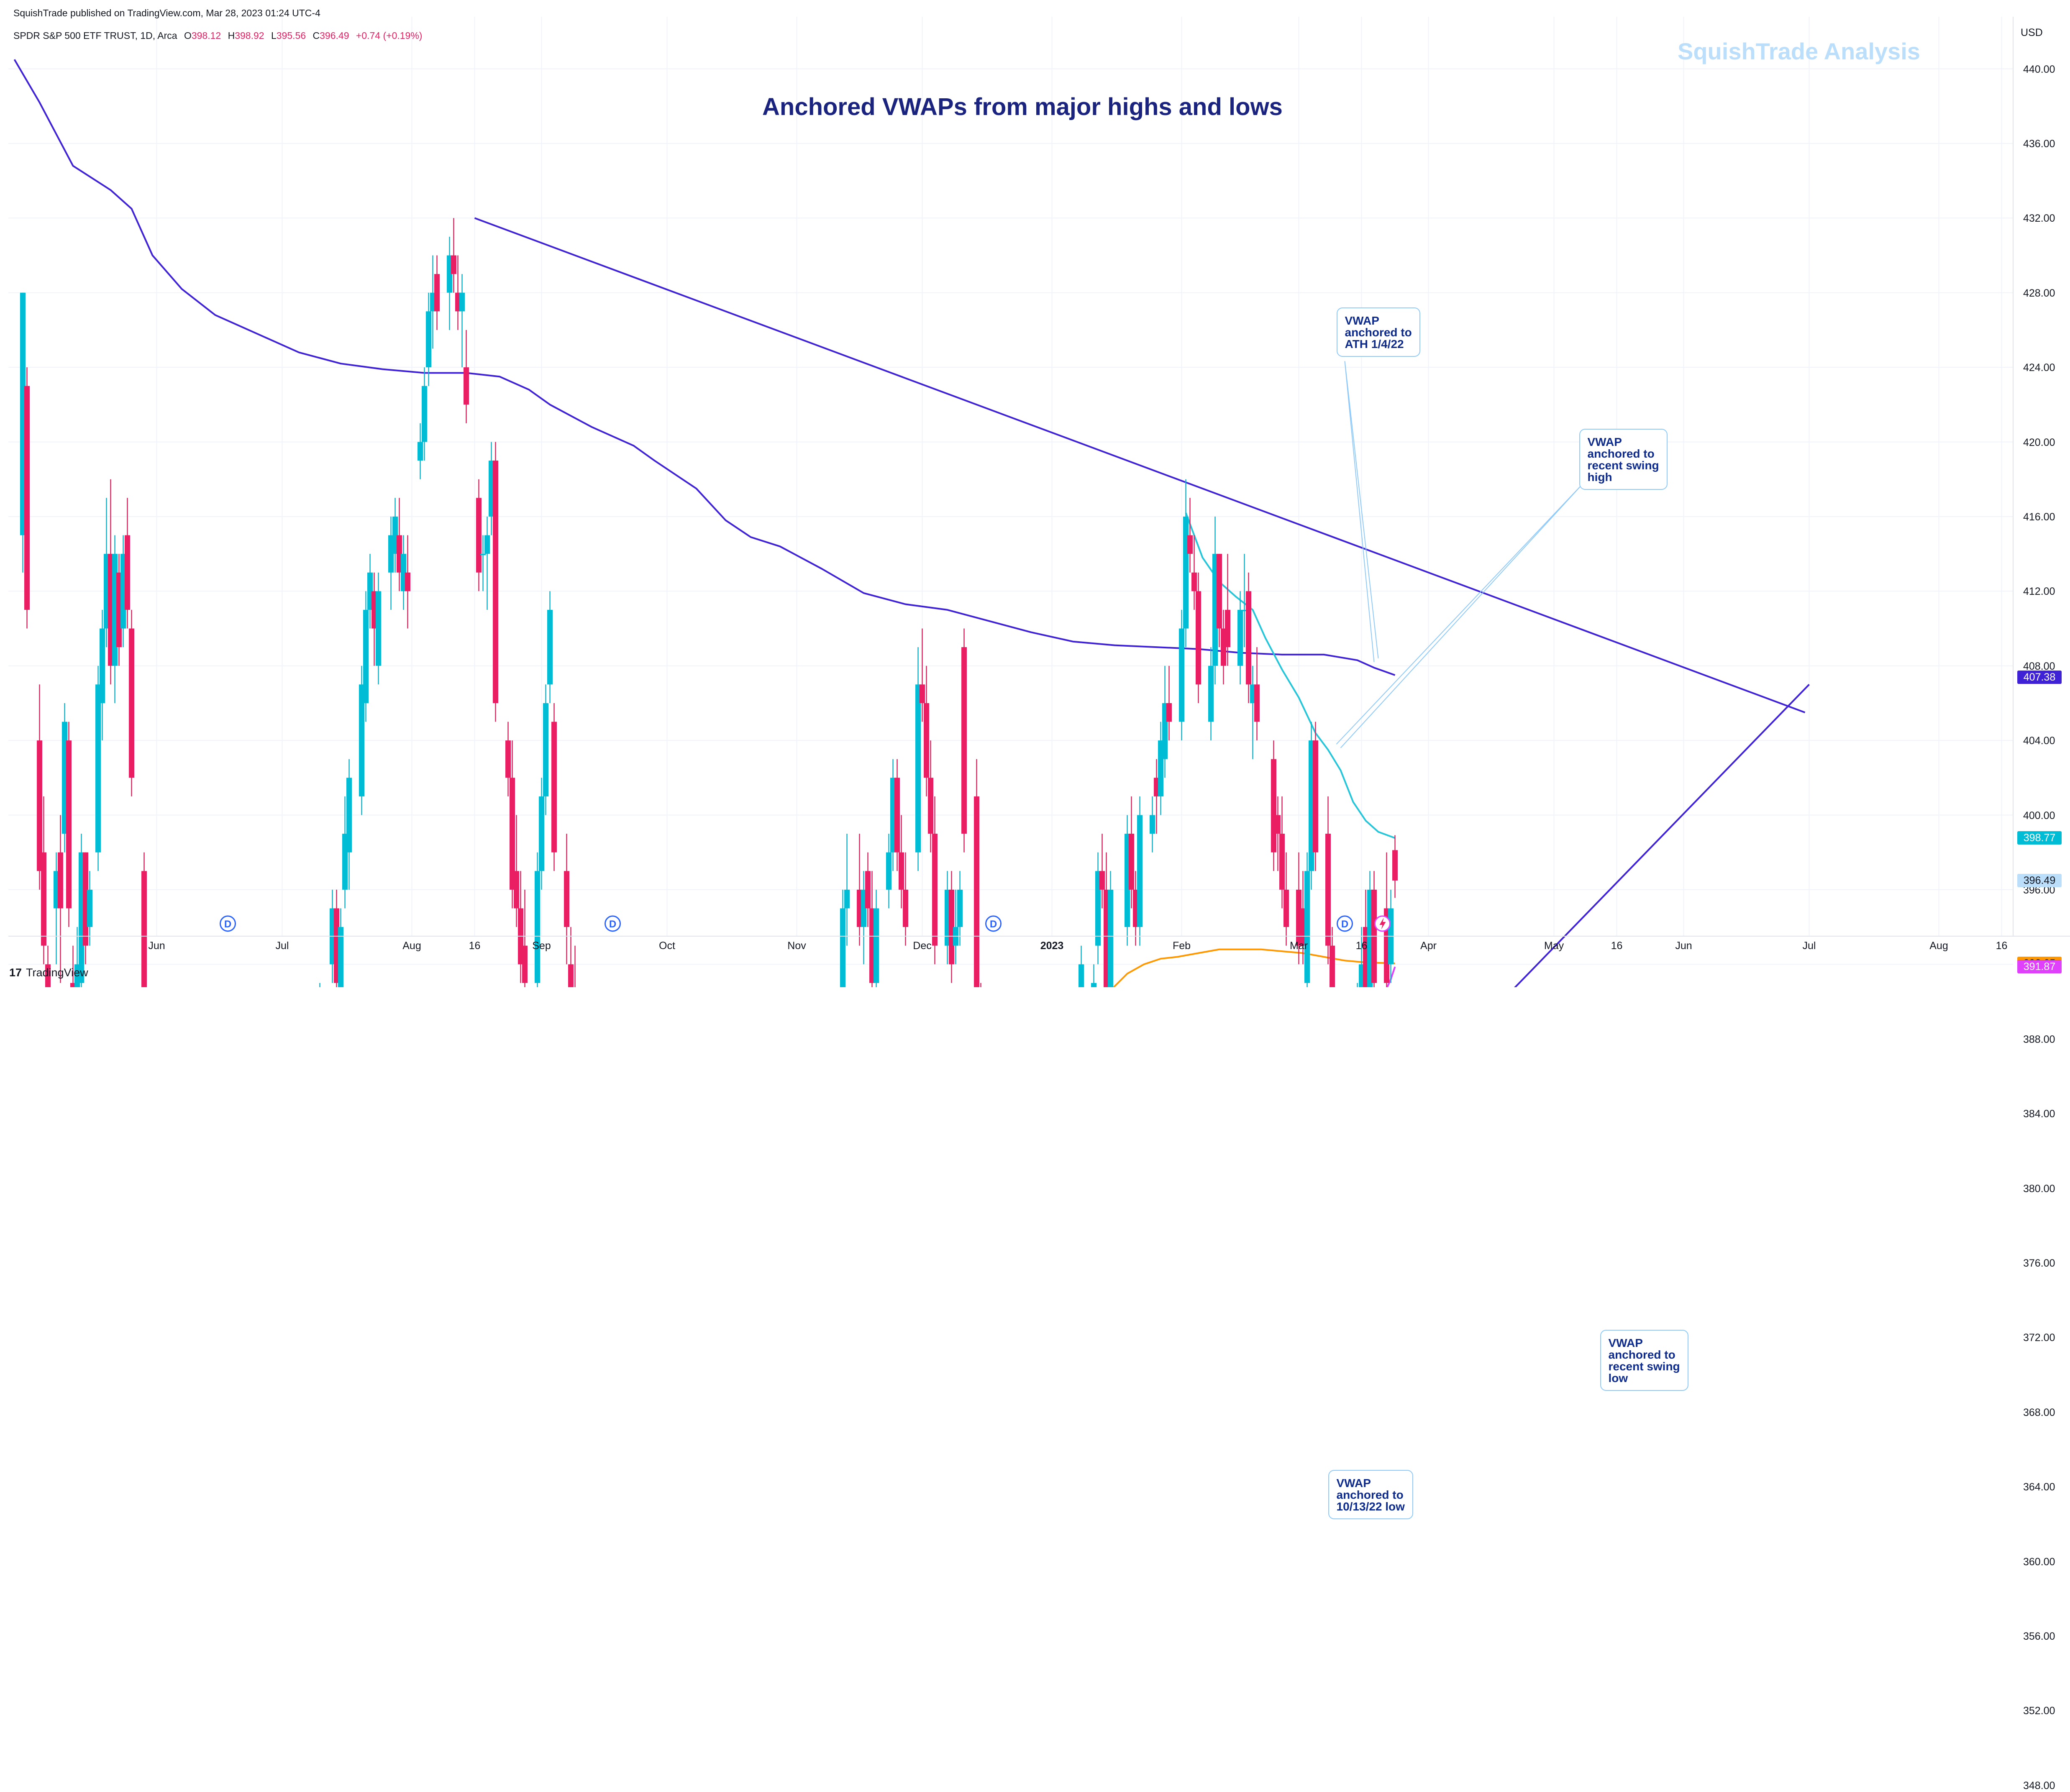  I want to click on close-value: 396.49, so click(334, 35).